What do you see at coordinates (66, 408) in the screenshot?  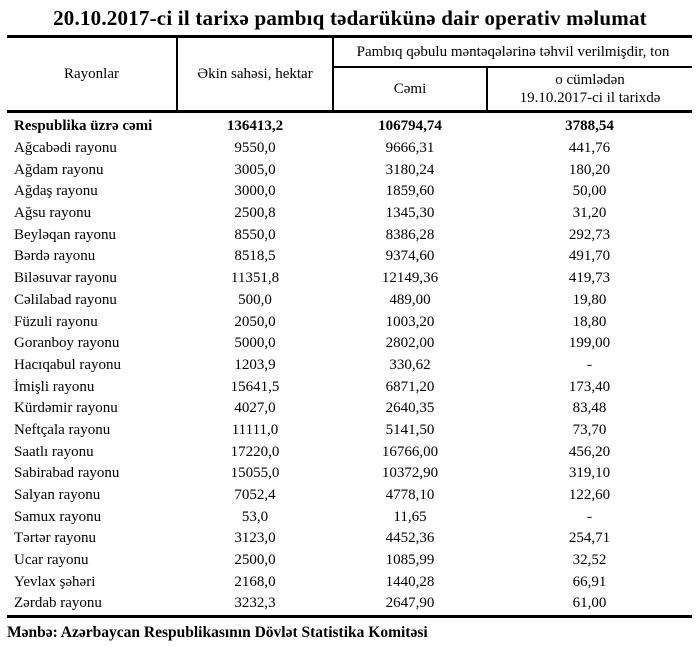 I see `region-cell: Kürdəmir rayonu` at bounding box center [66, 408].